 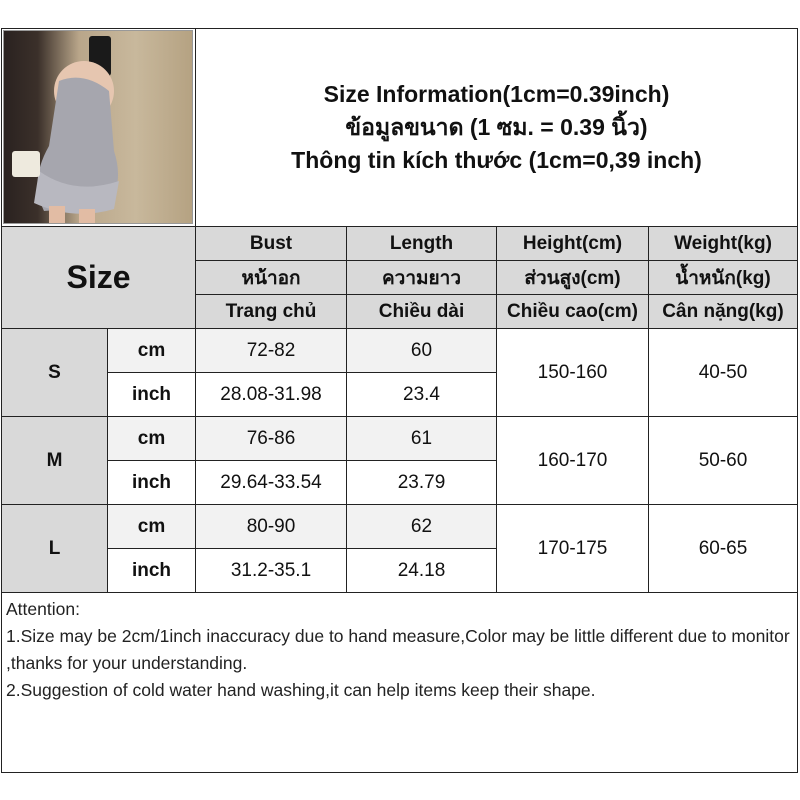 I want to click on header-col-3-vi: Cân nặng(kg), so click(x=723, y=311).